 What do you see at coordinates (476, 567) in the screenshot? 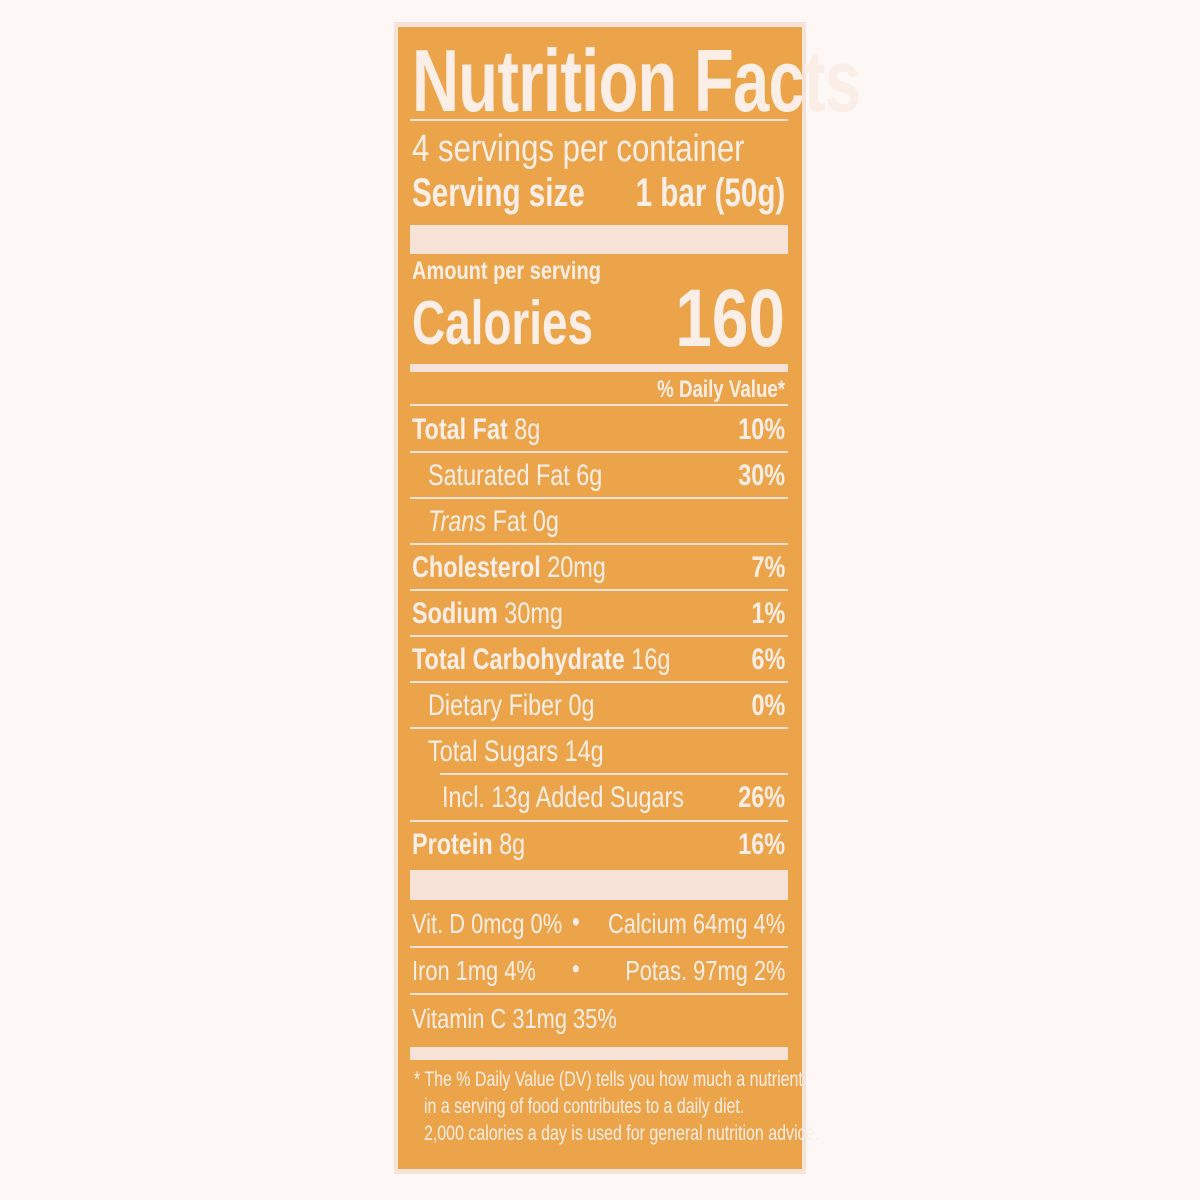
I see `nutrient-label: Cholesterol` at bounding box center [476, 567].